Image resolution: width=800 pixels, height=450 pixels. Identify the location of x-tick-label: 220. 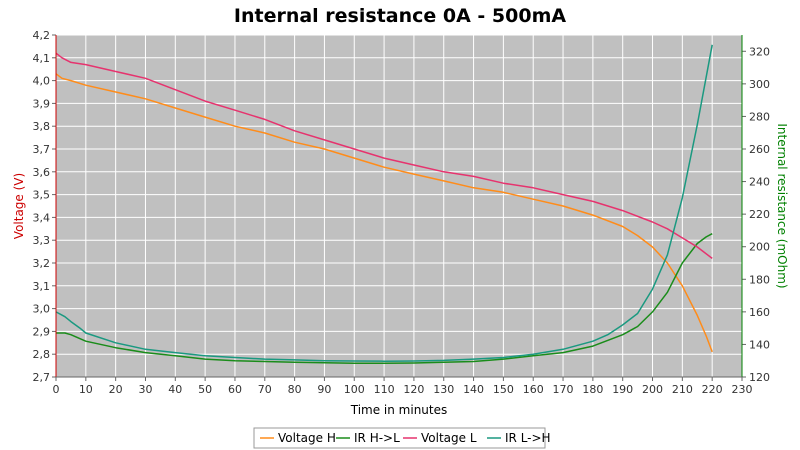
(712, 389).